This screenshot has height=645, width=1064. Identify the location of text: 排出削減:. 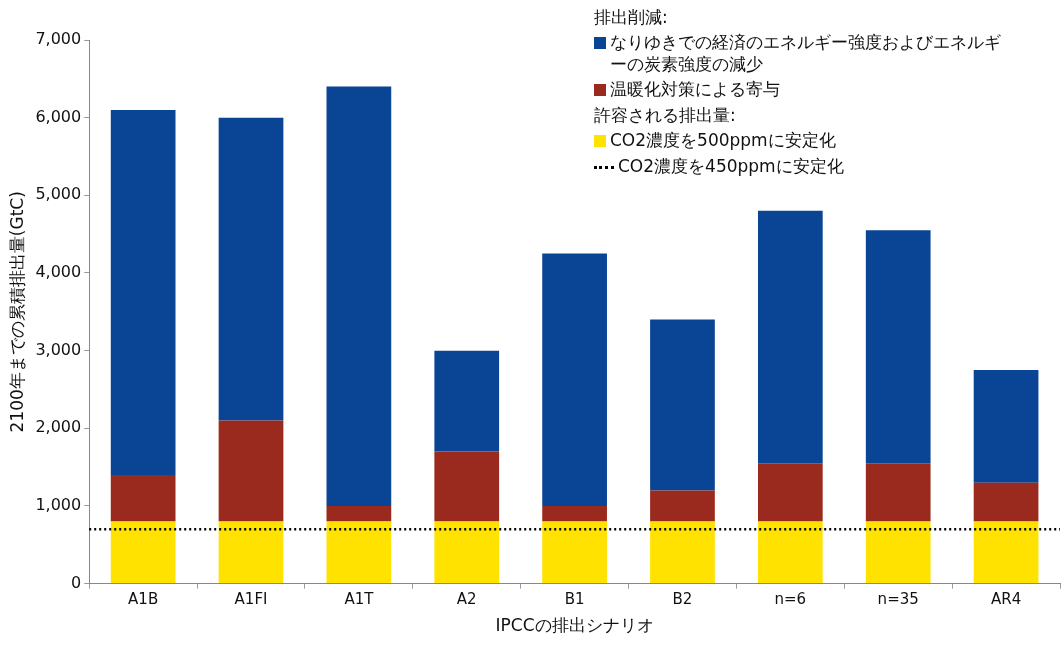
(631, 17).